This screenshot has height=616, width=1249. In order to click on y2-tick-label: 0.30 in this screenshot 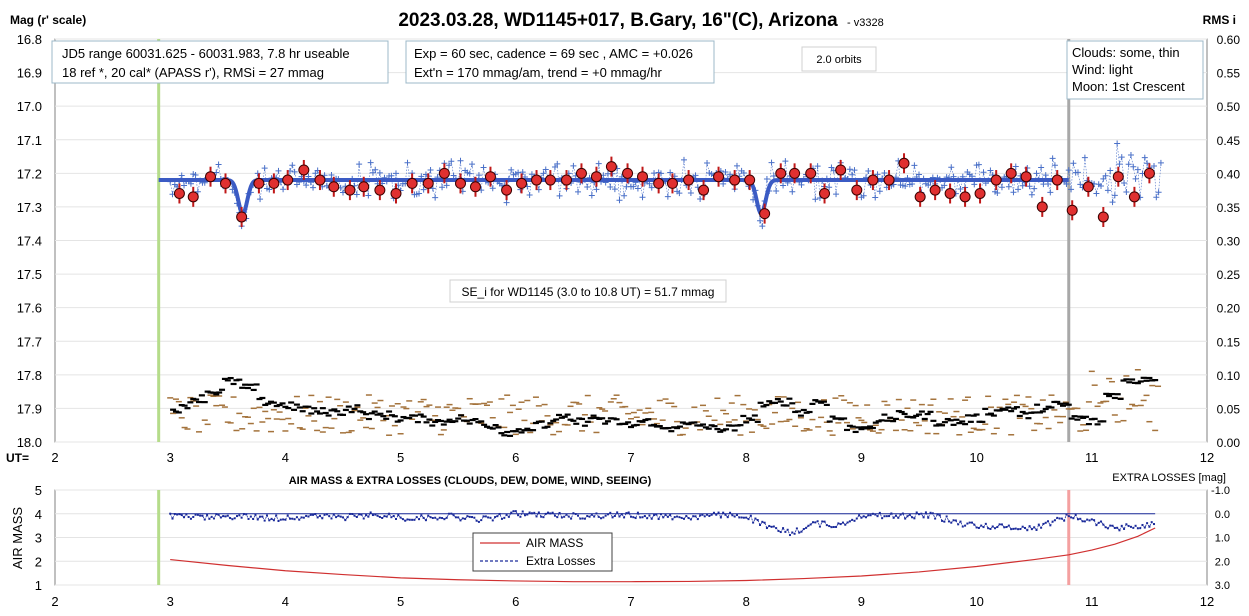, I will do `click(1229, 242)`.